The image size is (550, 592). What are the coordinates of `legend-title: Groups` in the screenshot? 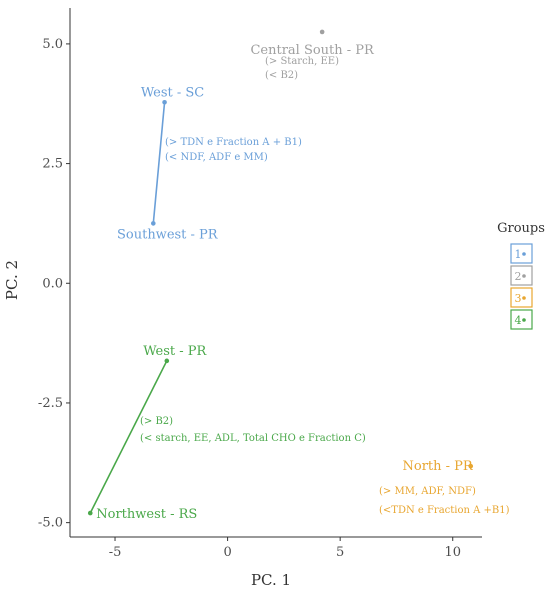 It's located at (521, 228).